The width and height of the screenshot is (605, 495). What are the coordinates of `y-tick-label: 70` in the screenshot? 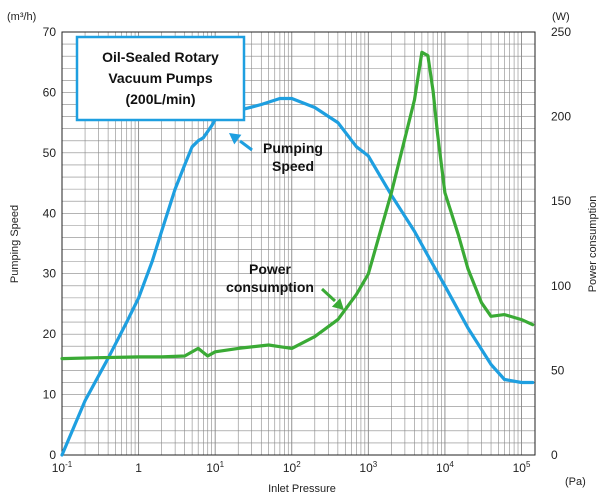 It's located at (50, 32).